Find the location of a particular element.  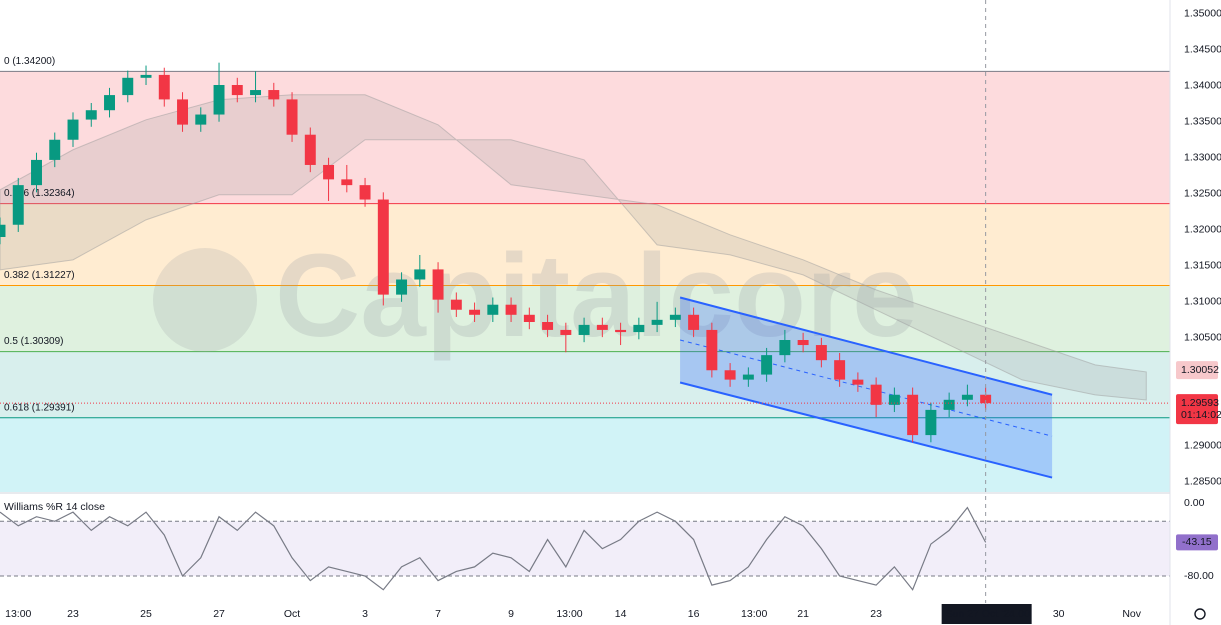

y-tick-label: 1.34000 is located at coordinates (1202, 86).